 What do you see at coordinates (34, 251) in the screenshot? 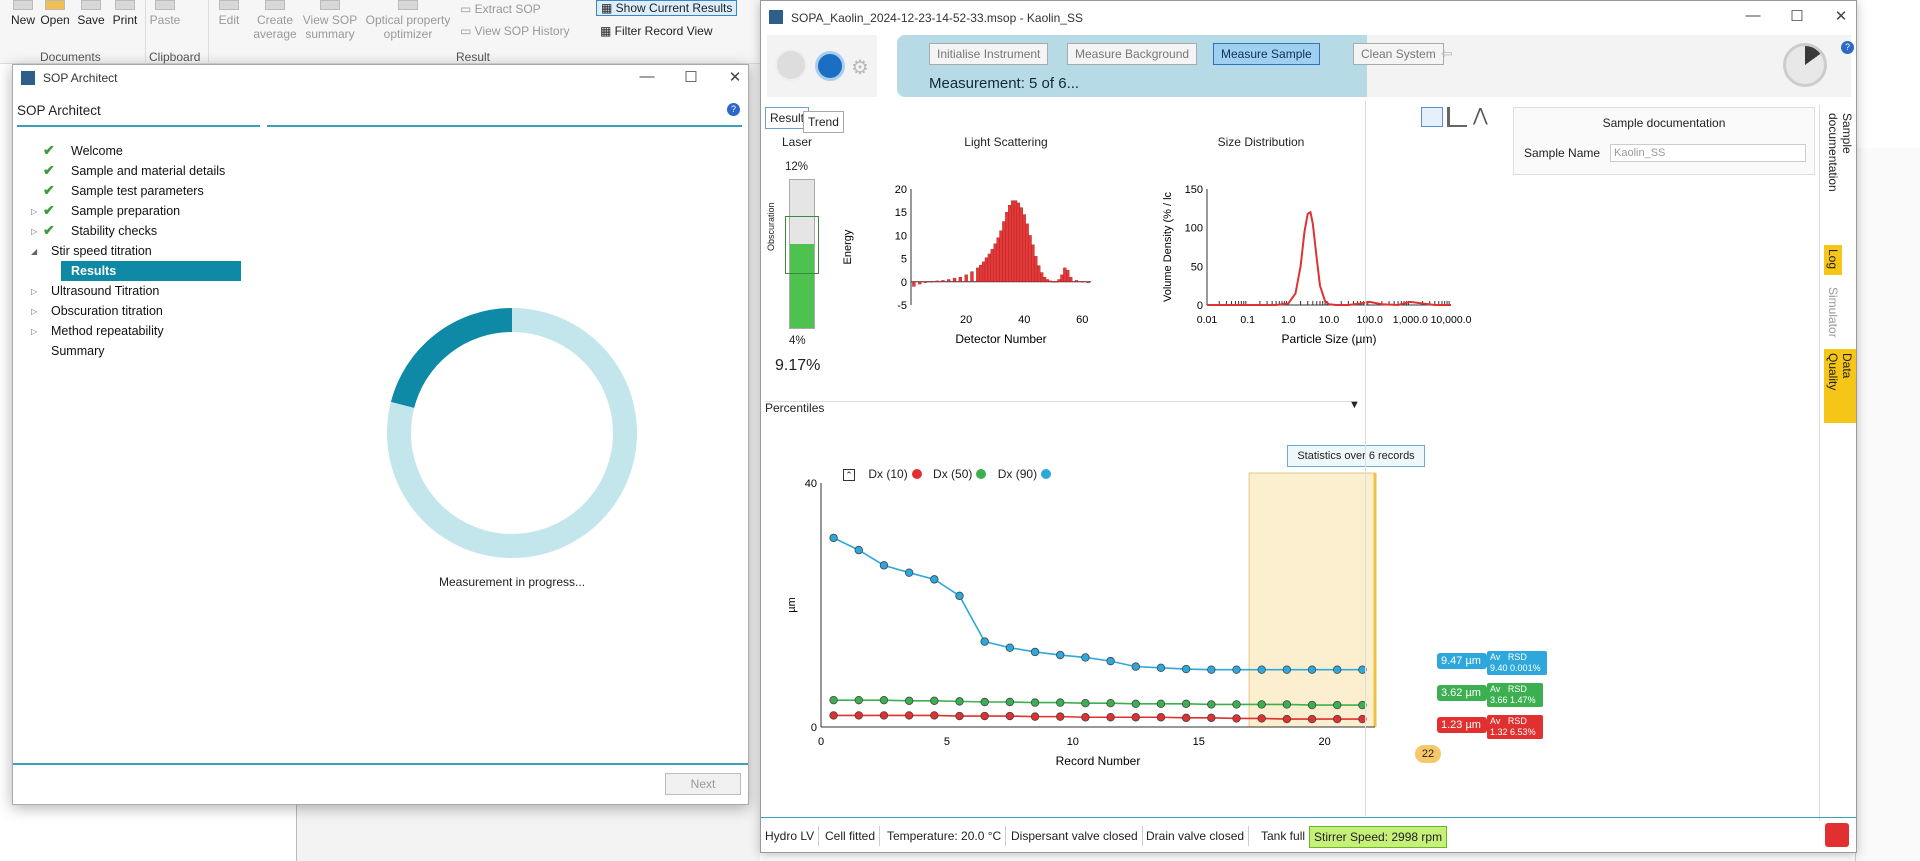
I see `expand-arrow-icon: ◢` at bounding box center [34, 251].